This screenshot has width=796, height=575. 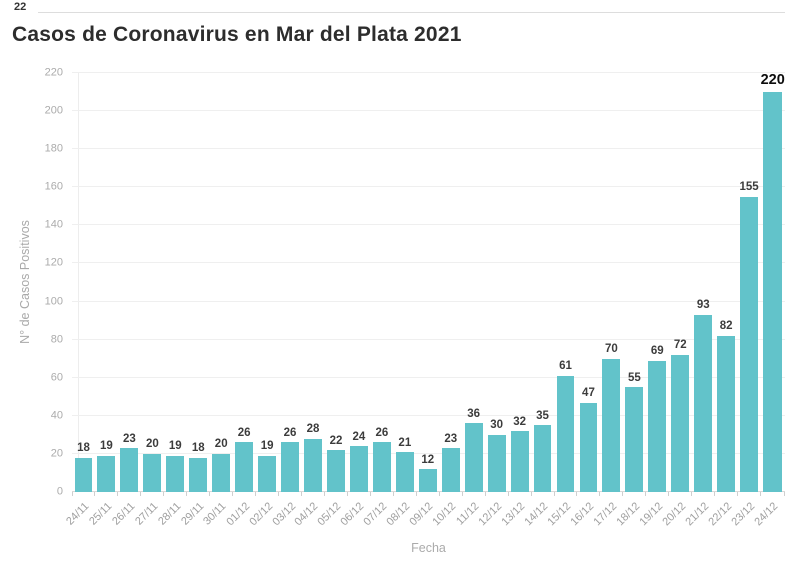 What do you see at coordinates (428, 548) in the screenshot?
I see `x-axis-label: Fecha` at bounding box center [428, 548].